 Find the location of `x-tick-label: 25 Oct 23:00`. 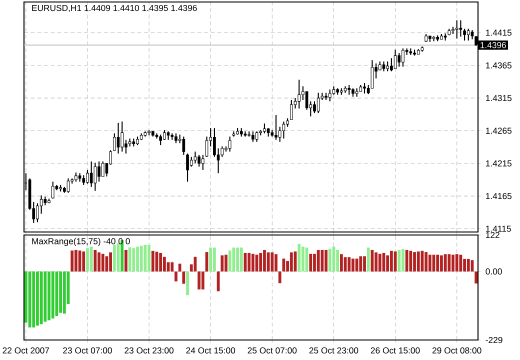

x-tick-label: 25 Oct 23:00 is located at coordinates (333, 350).